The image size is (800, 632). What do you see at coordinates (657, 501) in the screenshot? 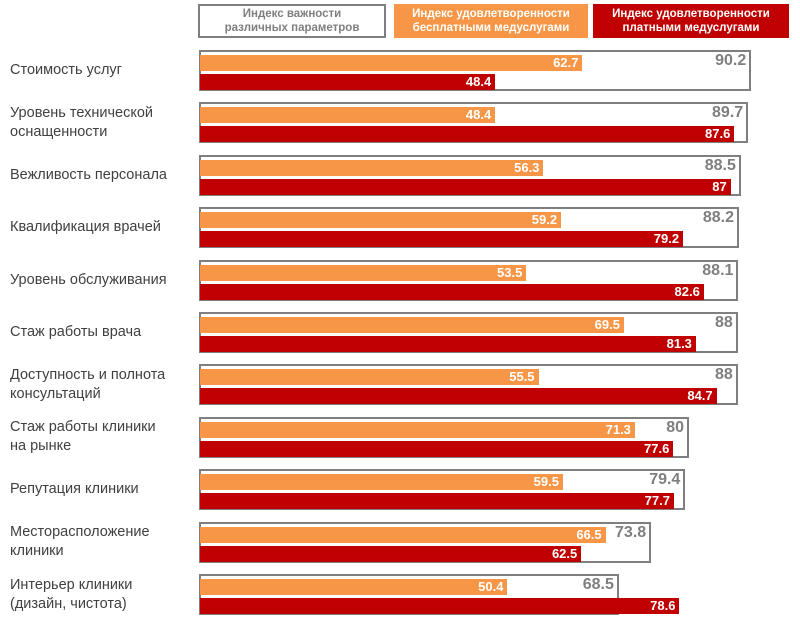
I see `paid-value-label: 77.7` at bounding box center [657, 501].